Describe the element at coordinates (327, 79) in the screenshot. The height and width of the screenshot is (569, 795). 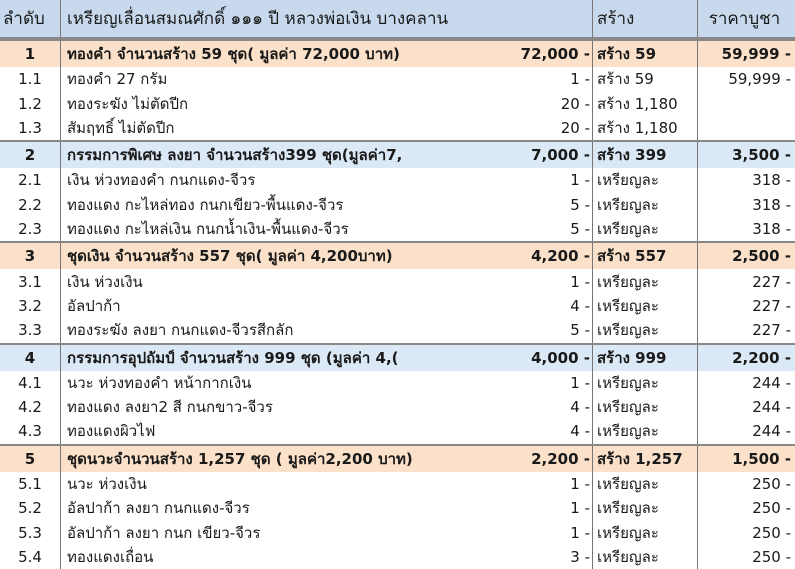
I see `row-description: ทองคำ 27 กรัม 1 -` at that location.